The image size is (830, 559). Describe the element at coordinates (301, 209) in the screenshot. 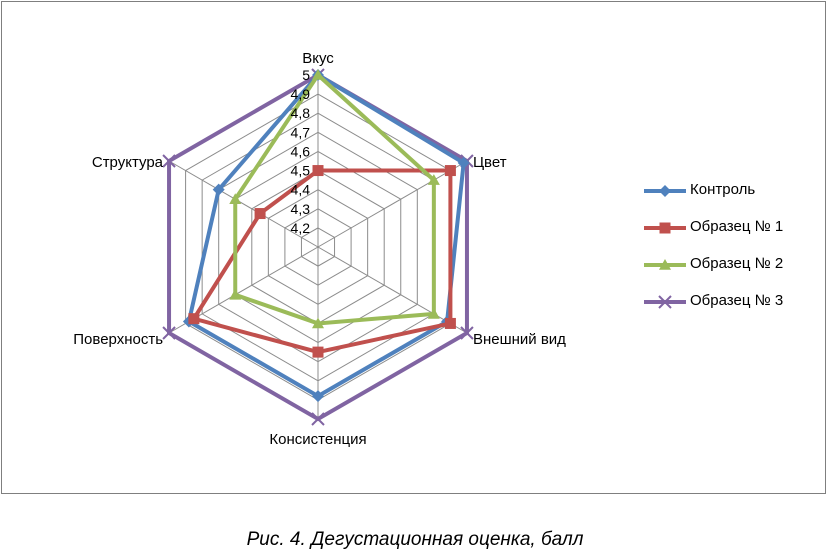

I see `tick-label: 4,3` at that location.